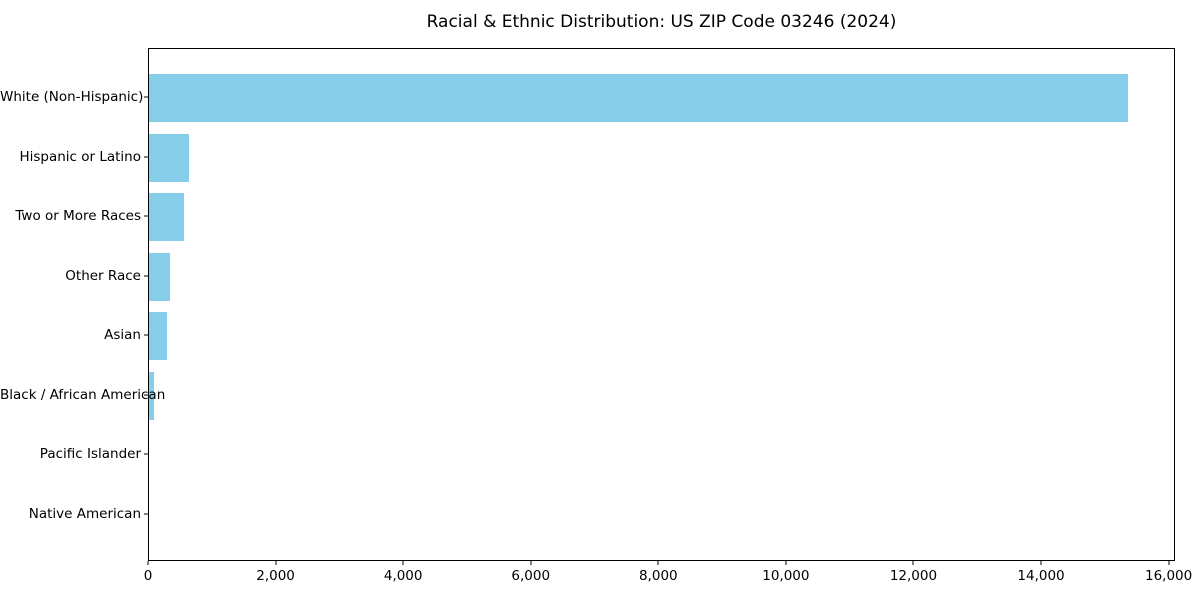 This screenshot has height=600, width=1200. Describe the element at coordinates (166, 217) in the screenshot. I see `bar-two-or-more-races` at that location.